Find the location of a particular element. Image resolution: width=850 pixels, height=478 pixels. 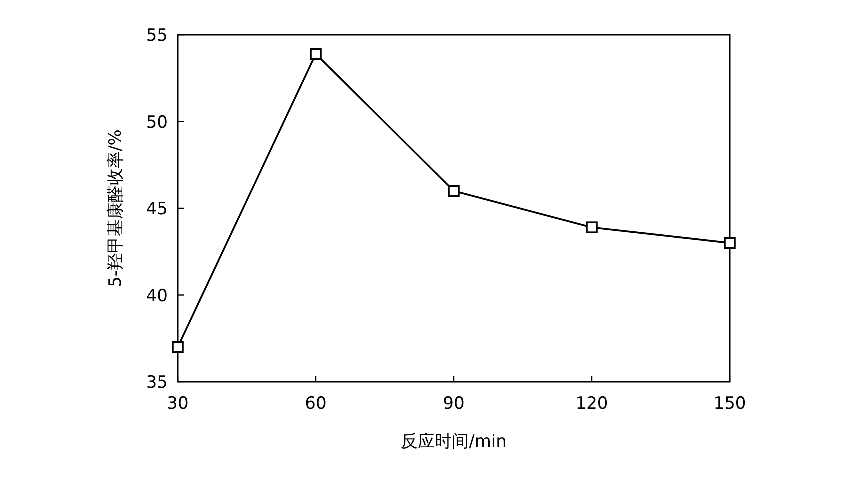

y-tick-label: 45 is located at coordinates (157, 210).